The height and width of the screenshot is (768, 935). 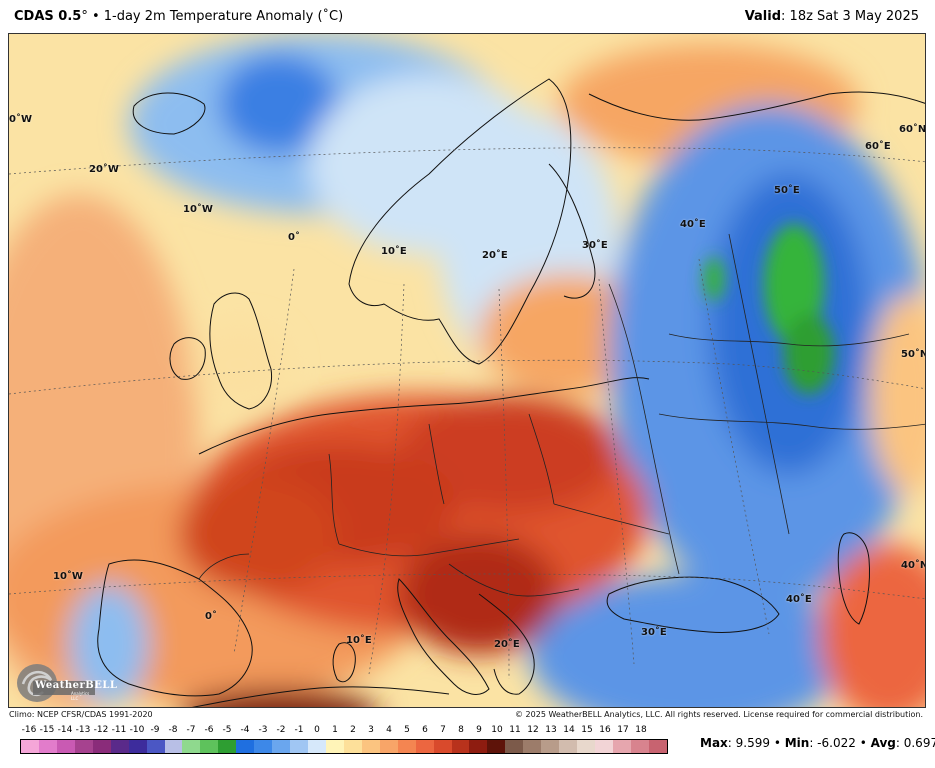 I want to click on coastline-caspian, so click(x=853, y=578).